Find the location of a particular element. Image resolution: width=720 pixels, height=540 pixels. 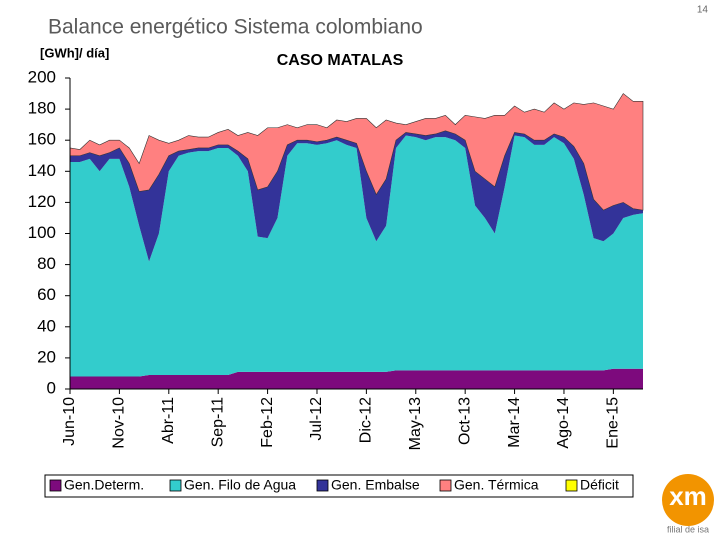

x-tick-label: Jun-10 is located at coordinates (69, 421).